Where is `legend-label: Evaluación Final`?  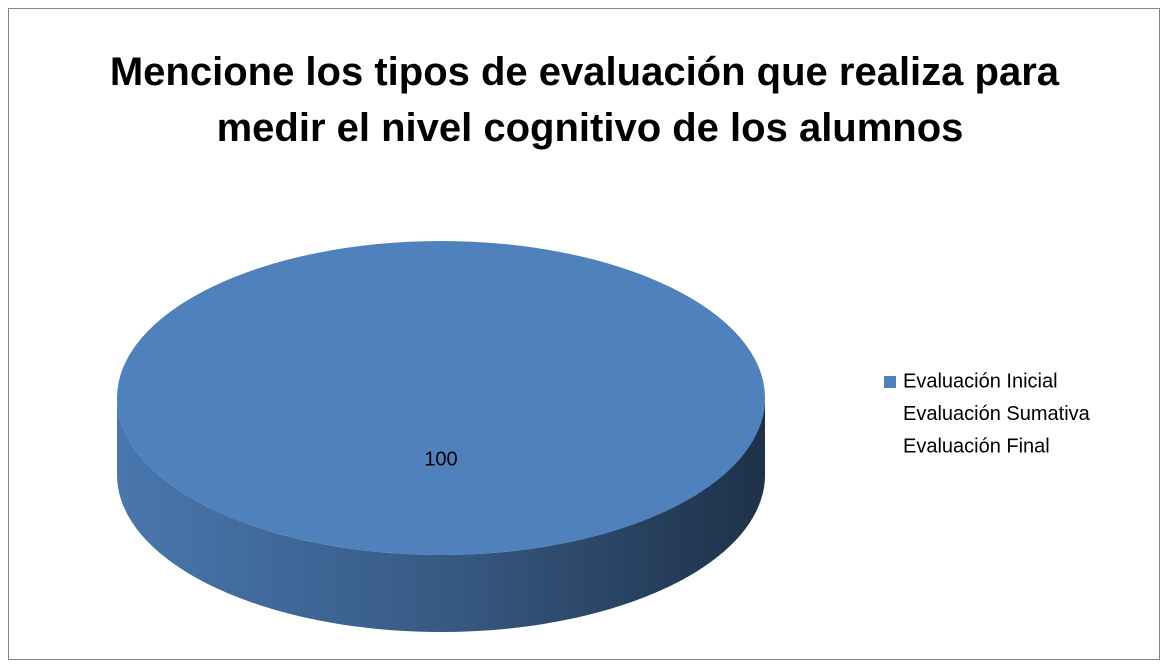
legend-label: Evaluación Final is located at coordinates (976, 446).